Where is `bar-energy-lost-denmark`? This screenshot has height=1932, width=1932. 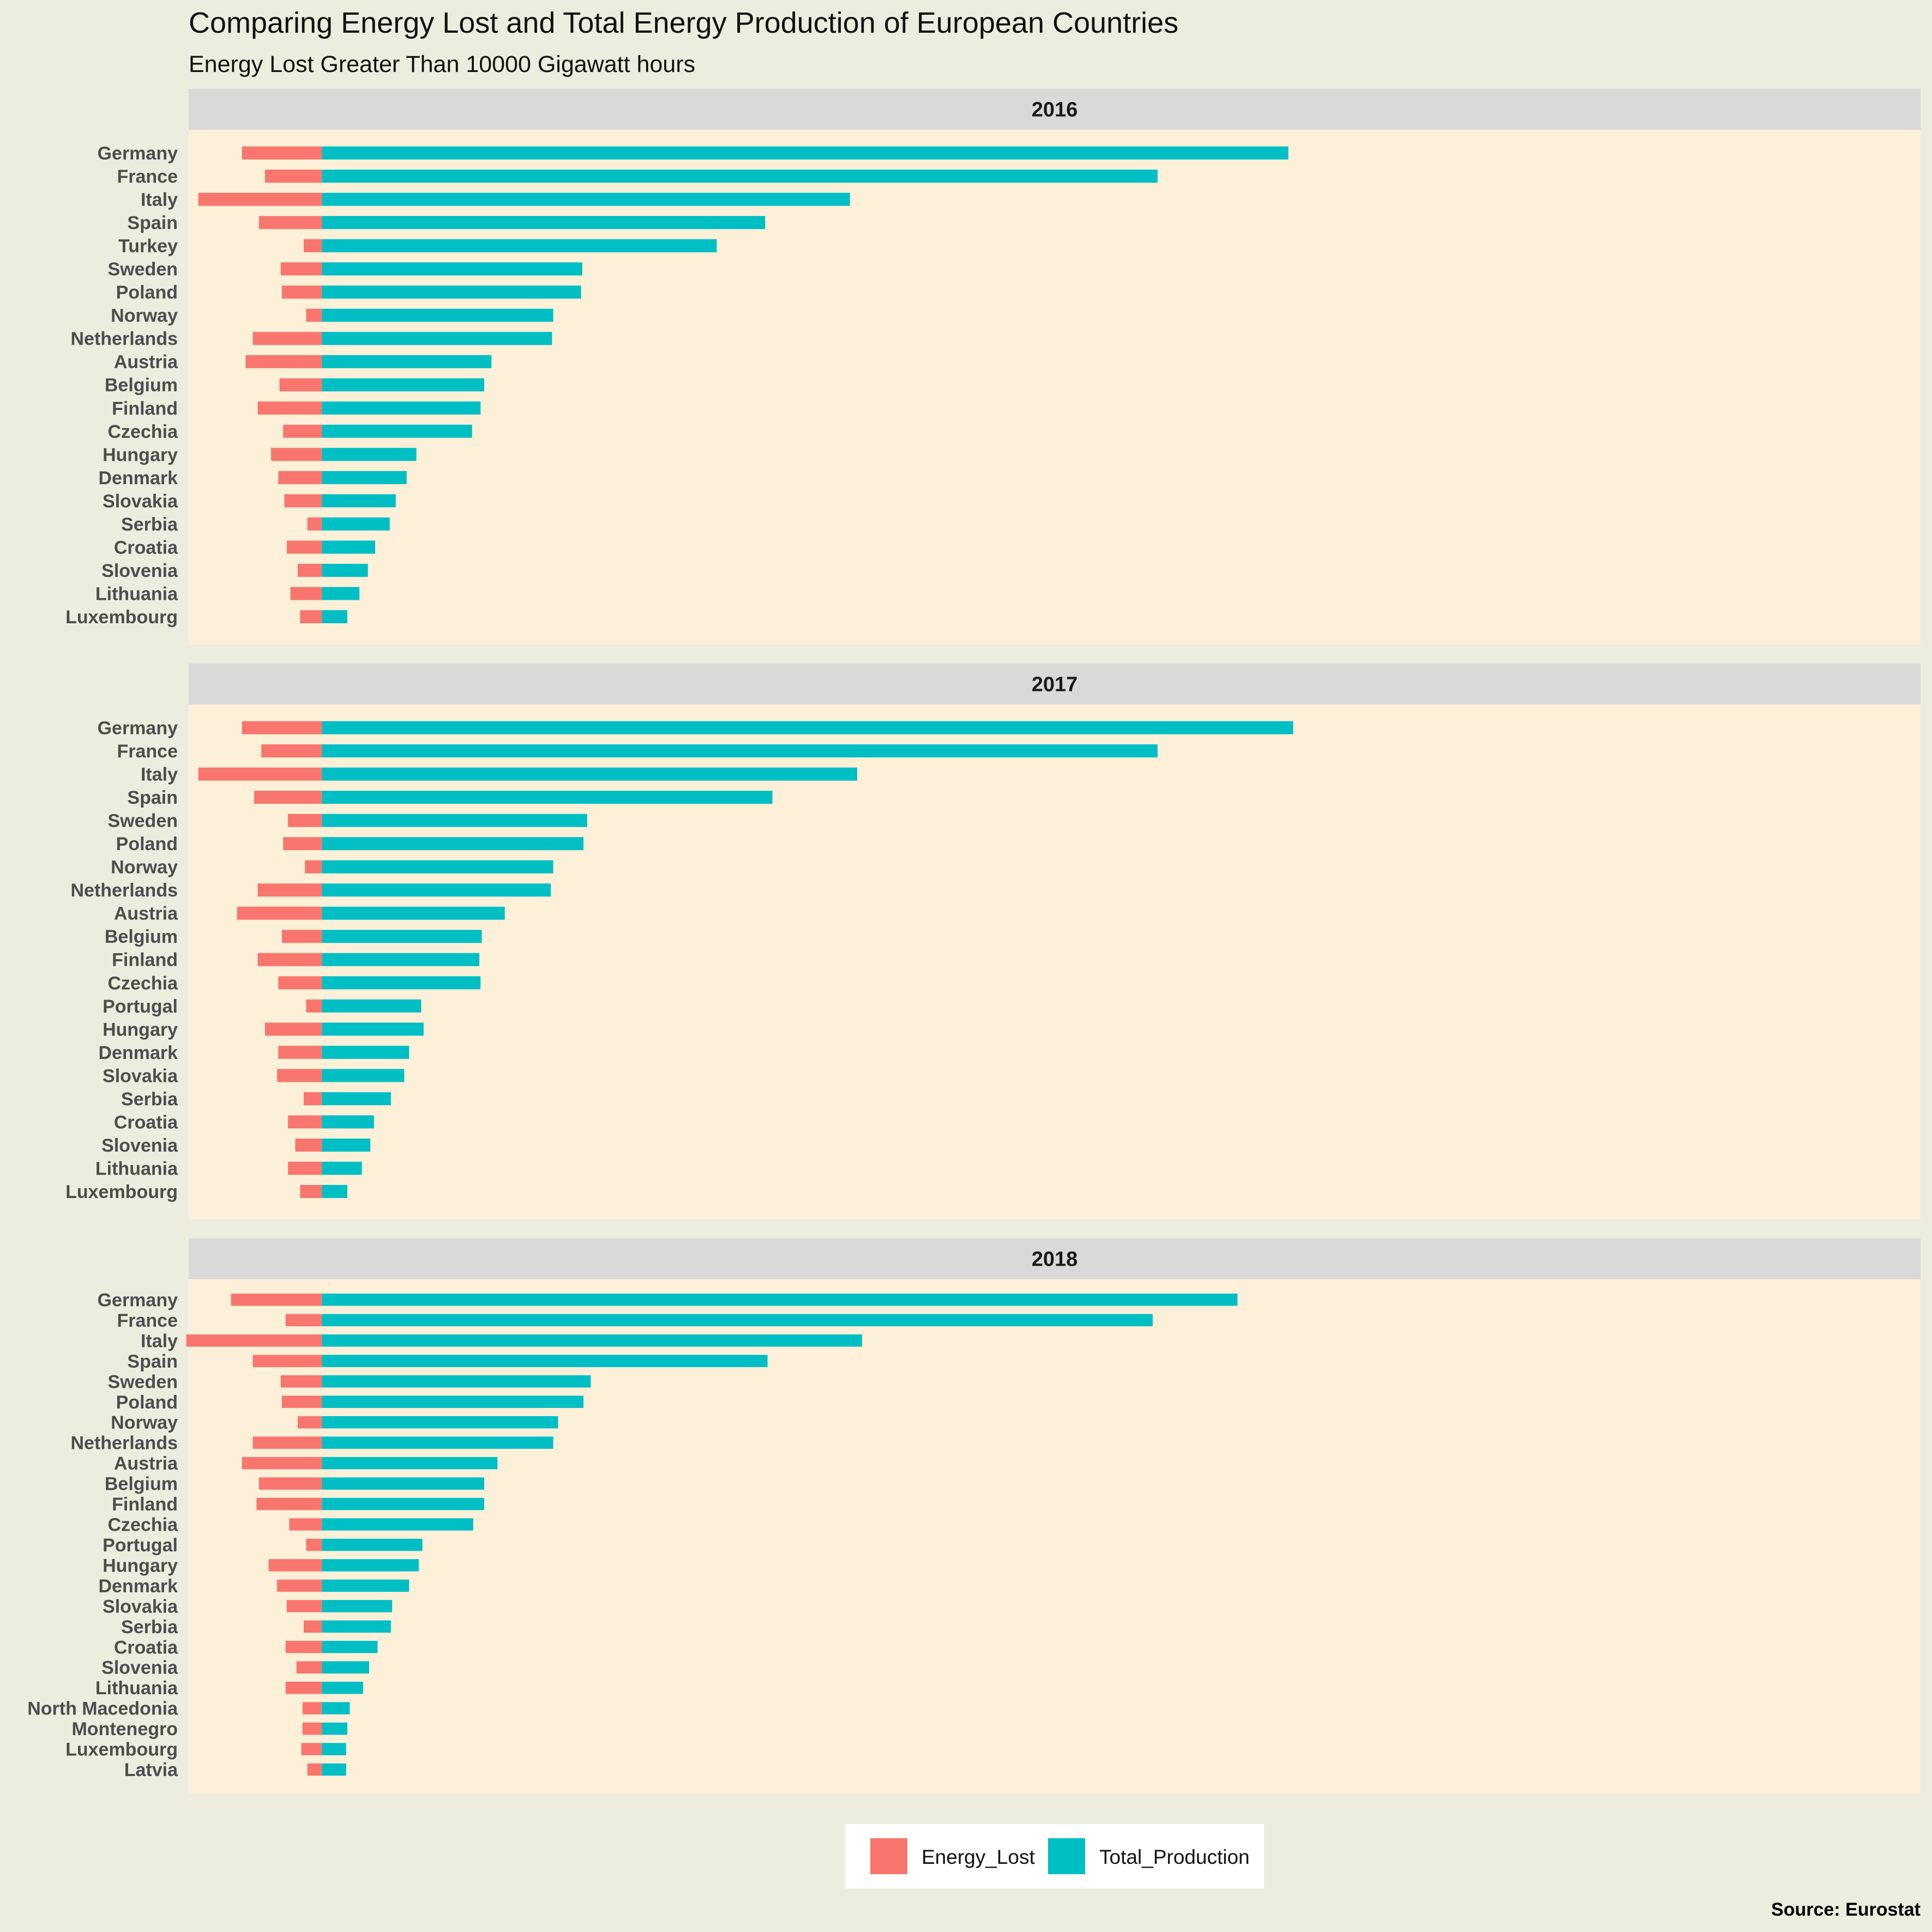 bar-energy-lost-denmark is located at coordinates (300, 477).